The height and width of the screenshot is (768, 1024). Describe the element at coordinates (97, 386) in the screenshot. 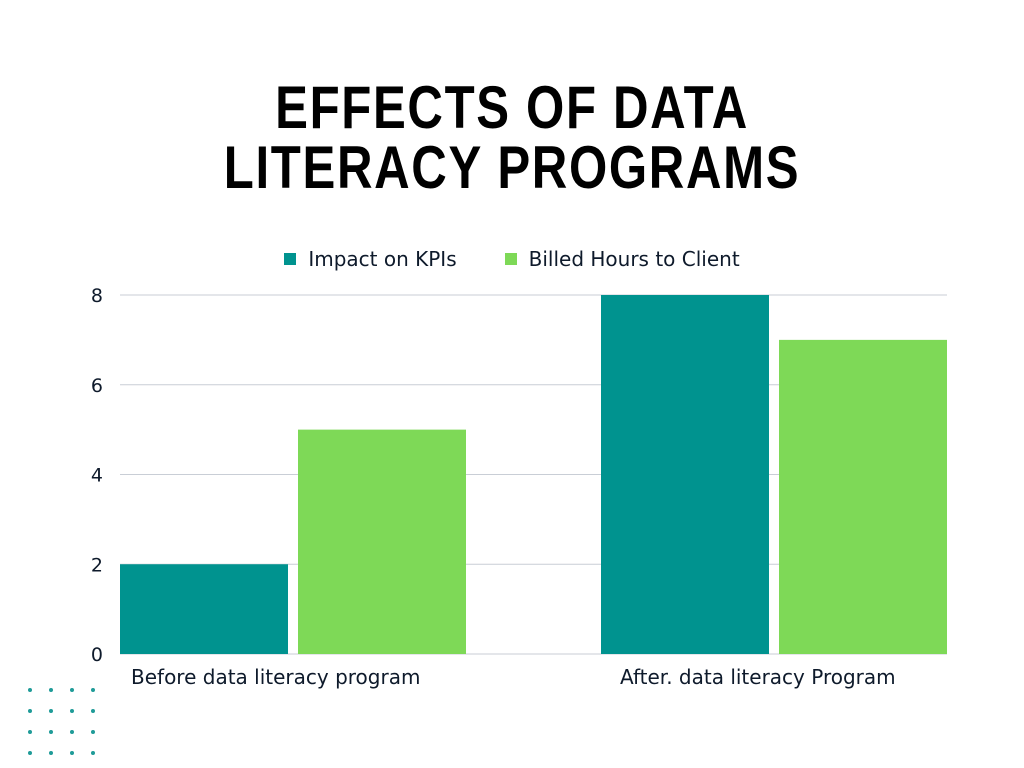

I see `y-tick-label: 6` at that location.